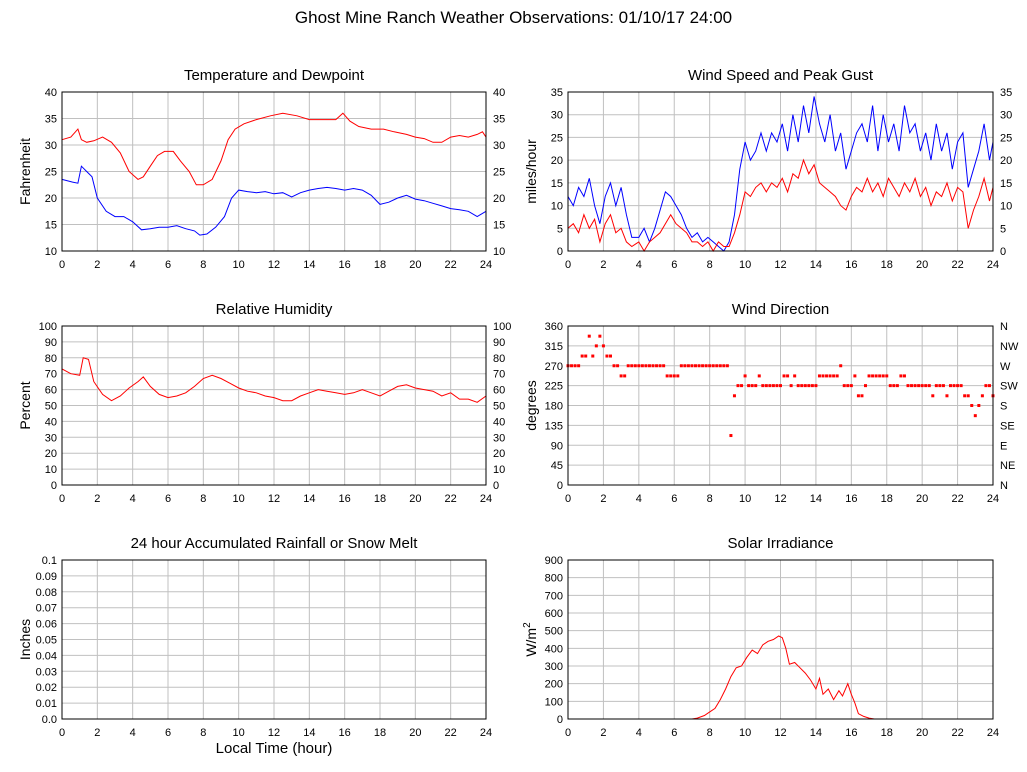 This screenshot has width=1027, height=772. I want to click on x-tick-label: 20, so click(415, 733).